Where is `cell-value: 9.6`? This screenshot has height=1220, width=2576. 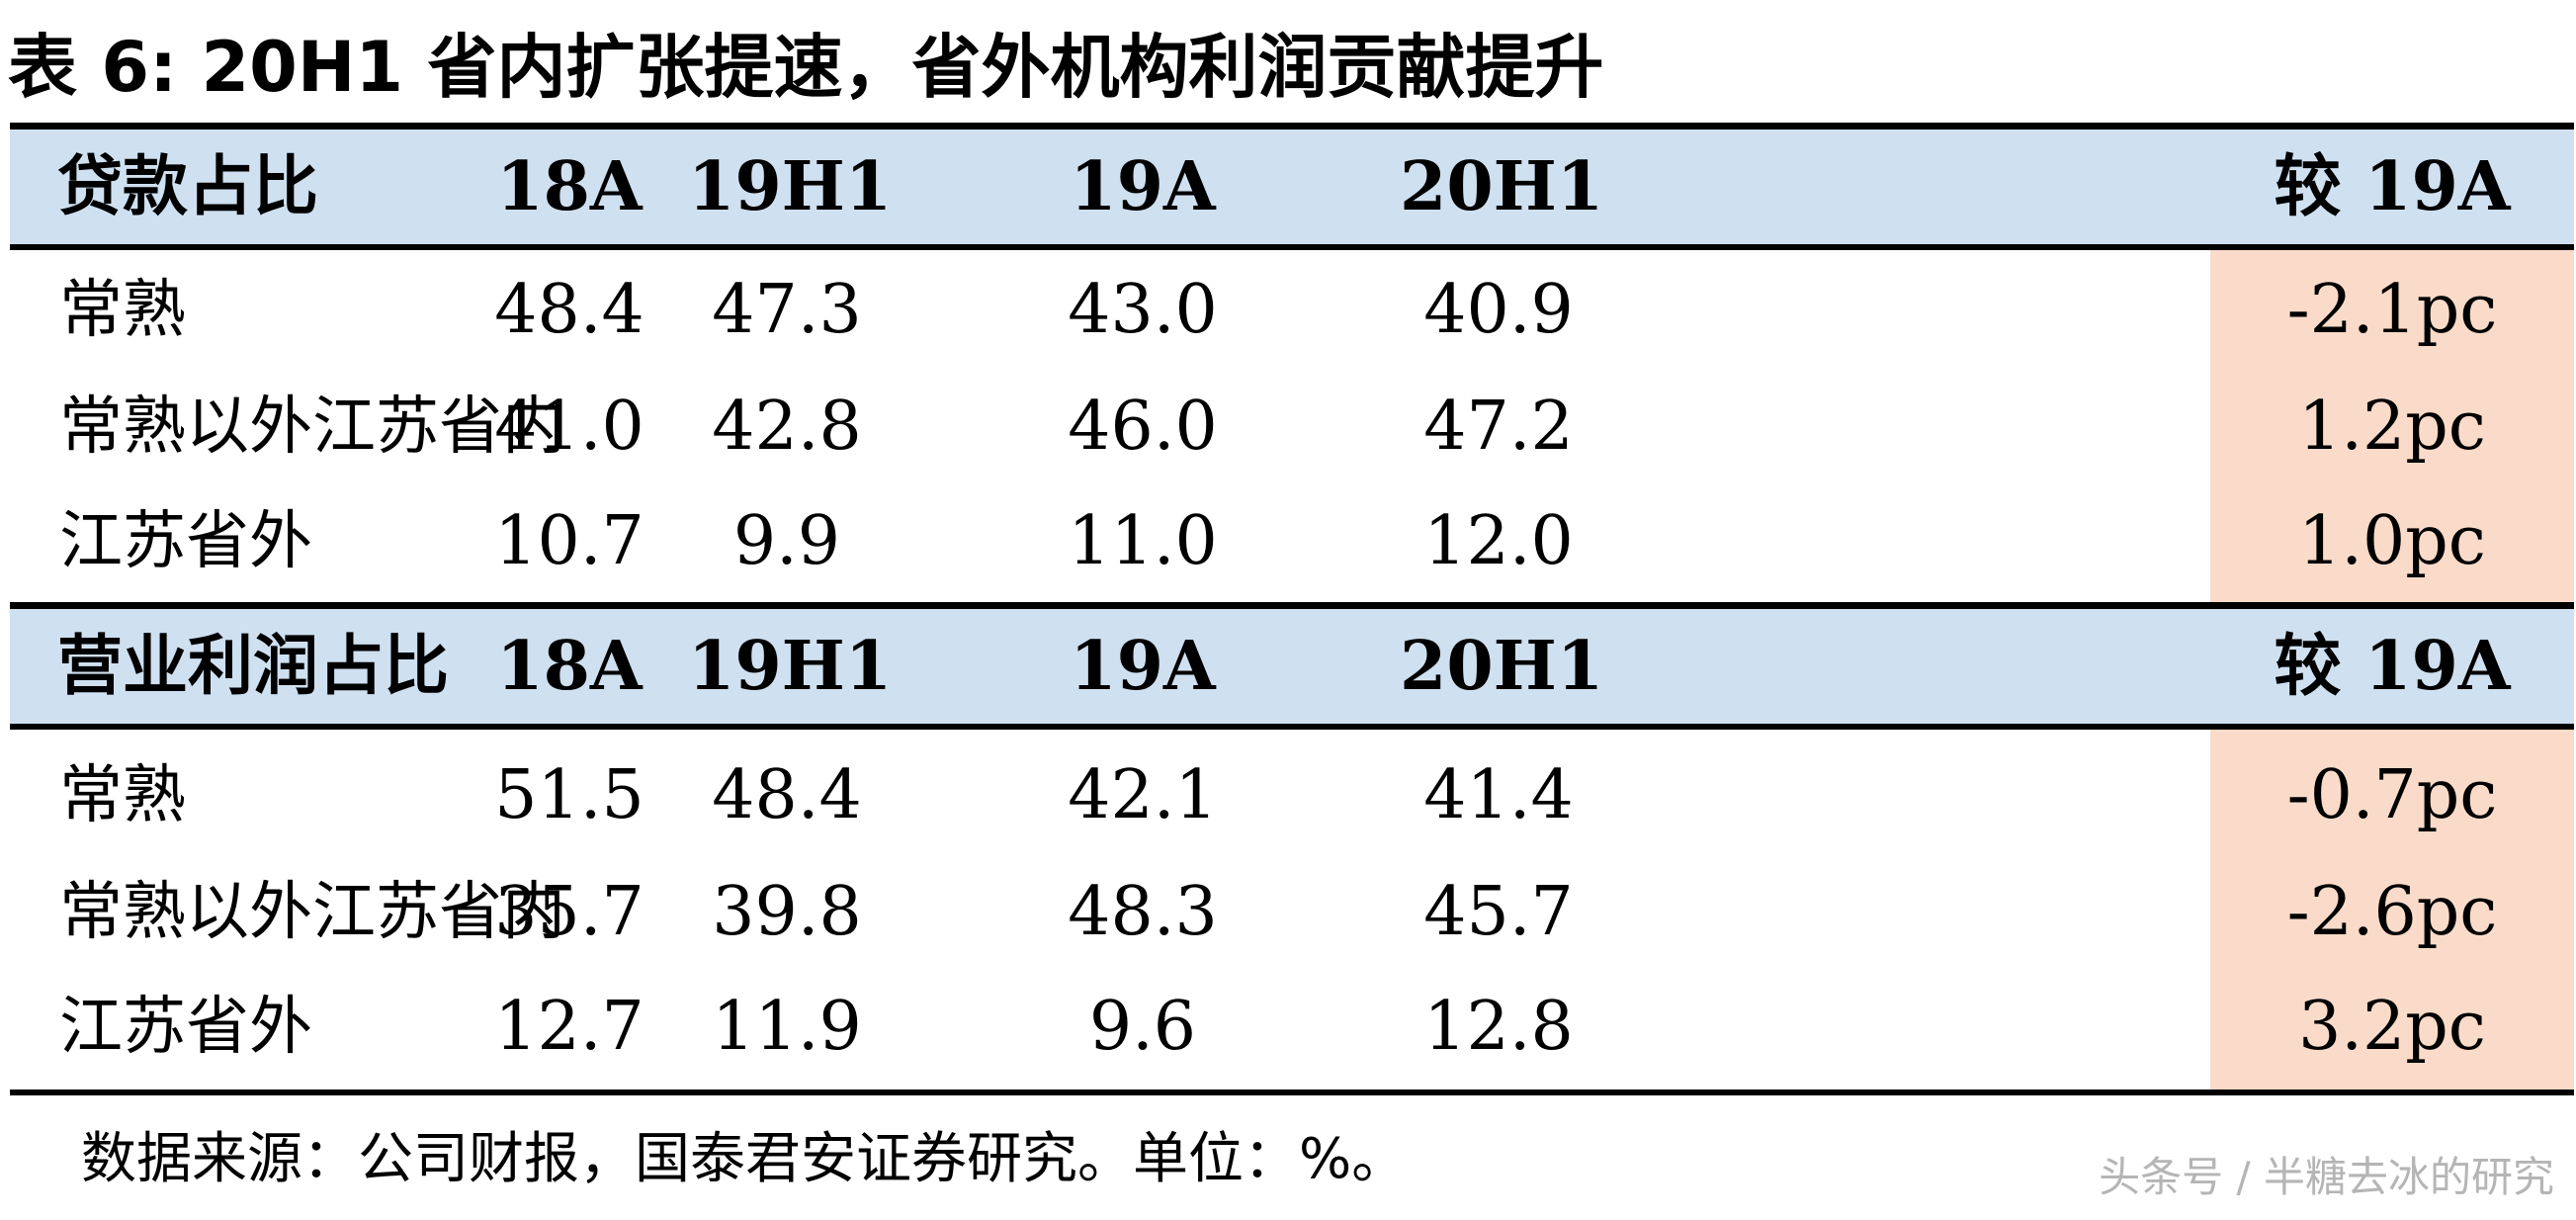 cell-value: 9.6 is located at coordinates (1142, 1027).